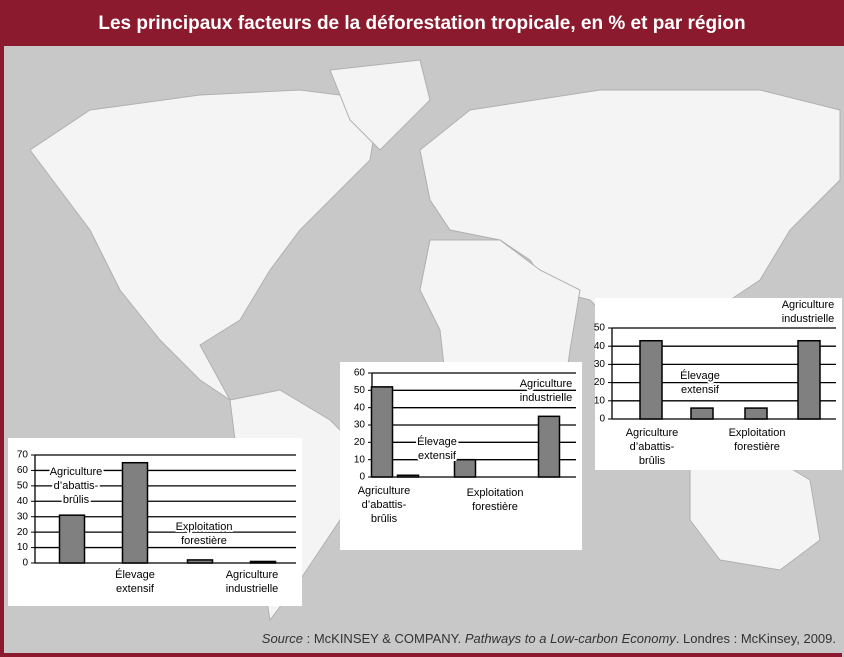  What do you see at coordinates (571, 638) in the screenshot?
I see `source-title: Pathways to a Low-carbon Economy` at bounding box center [571, 638].